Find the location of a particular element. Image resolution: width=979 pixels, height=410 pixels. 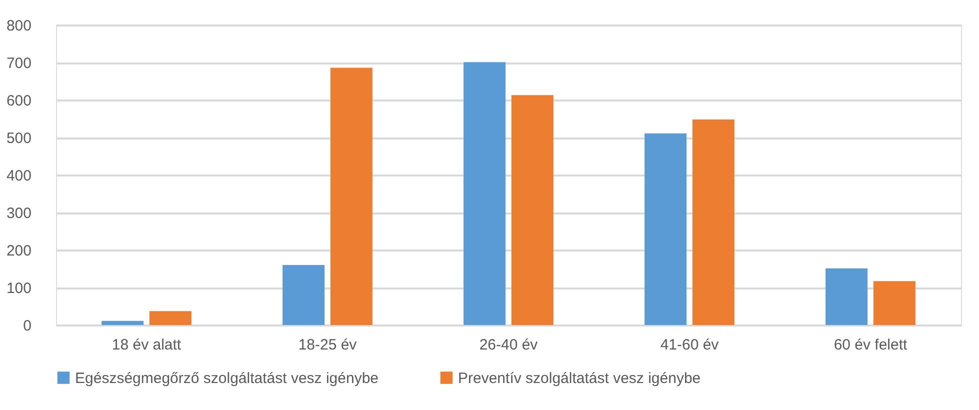

y-tick-label: 700 is located at coordinates (19, 63).